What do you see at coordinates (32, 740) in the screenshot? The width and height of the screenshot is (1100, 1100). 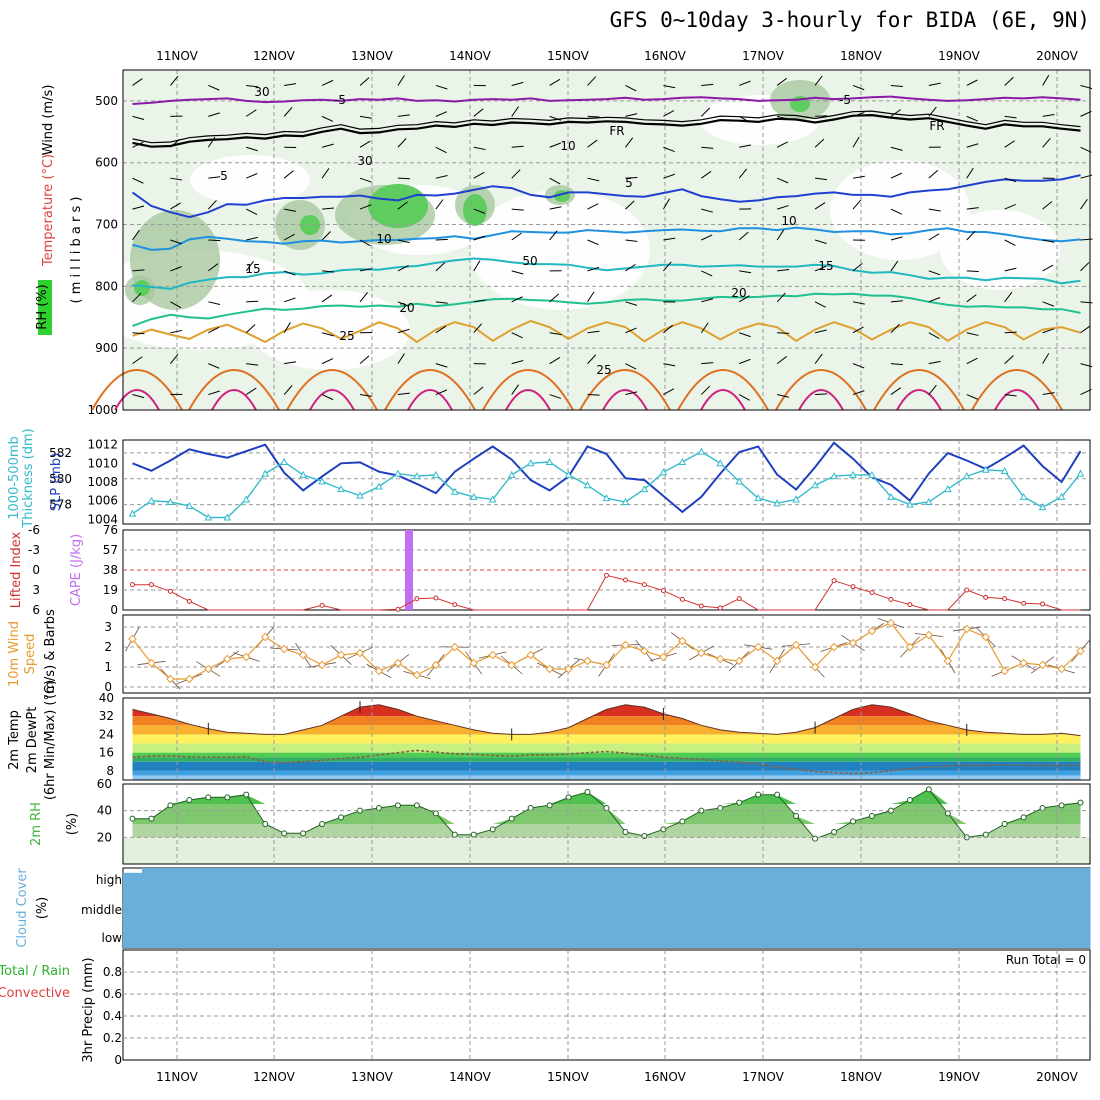 I see `p5-label-b: 2m DewPt` at bounding box center [32, 740].